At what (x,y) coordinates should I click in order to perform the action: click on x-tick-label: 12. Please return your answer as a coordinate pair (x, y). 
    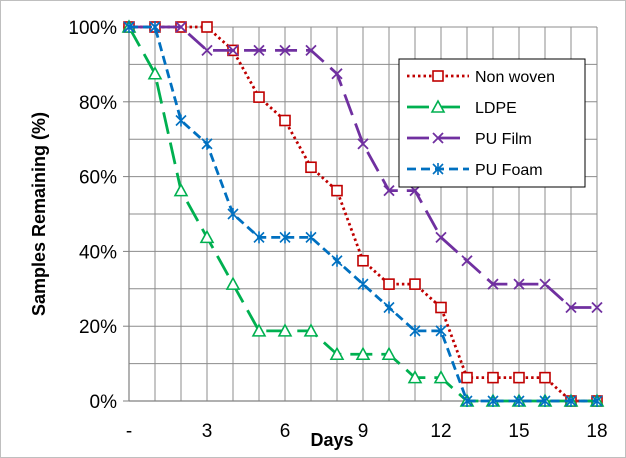
    Looking at the image, I should click on (440, 431).